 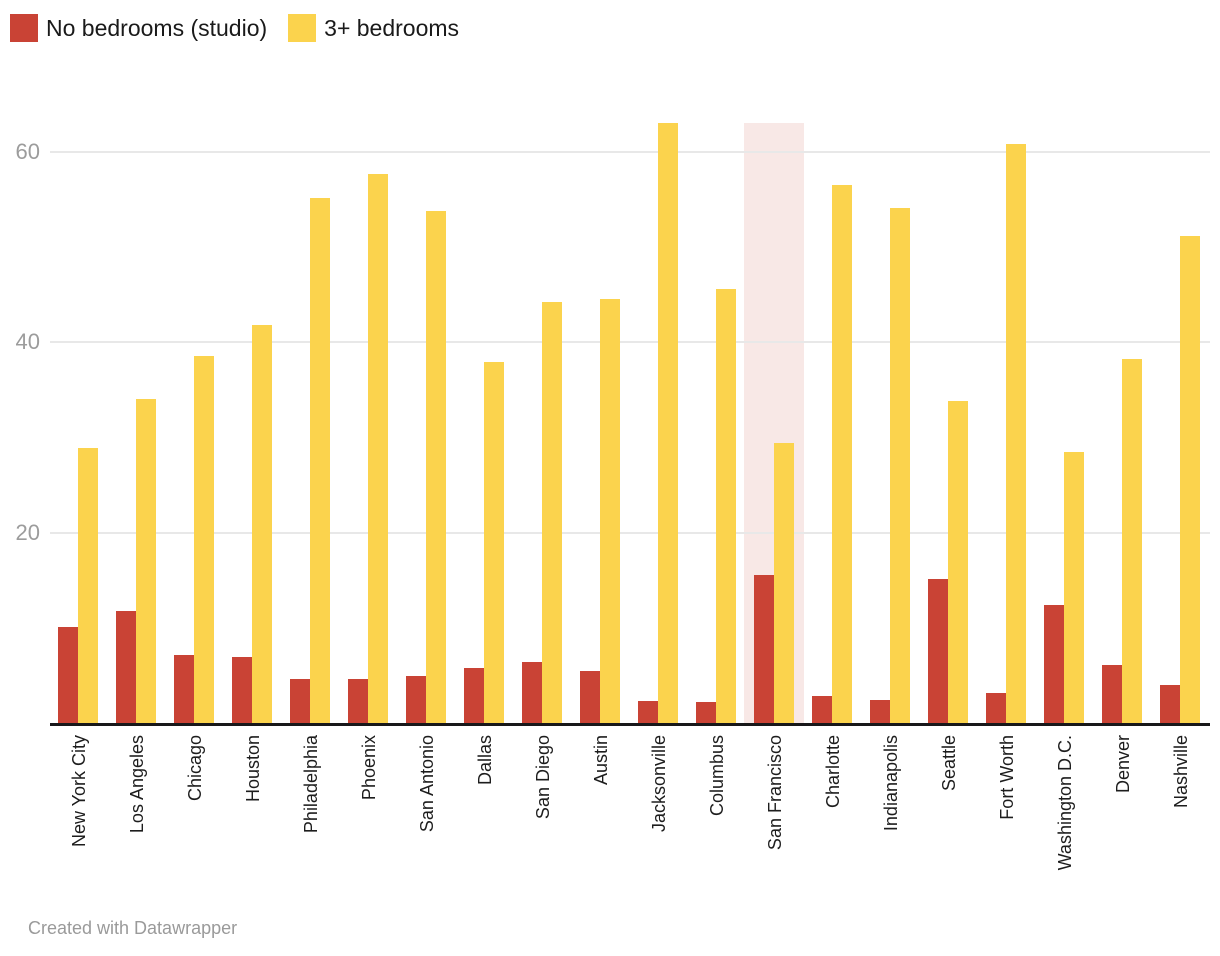 What do you see at coordinates (485, 830) in the screenshot?
I see `x-axis-label-cell-dallas: Dallas` at bounding box center [485, 830].